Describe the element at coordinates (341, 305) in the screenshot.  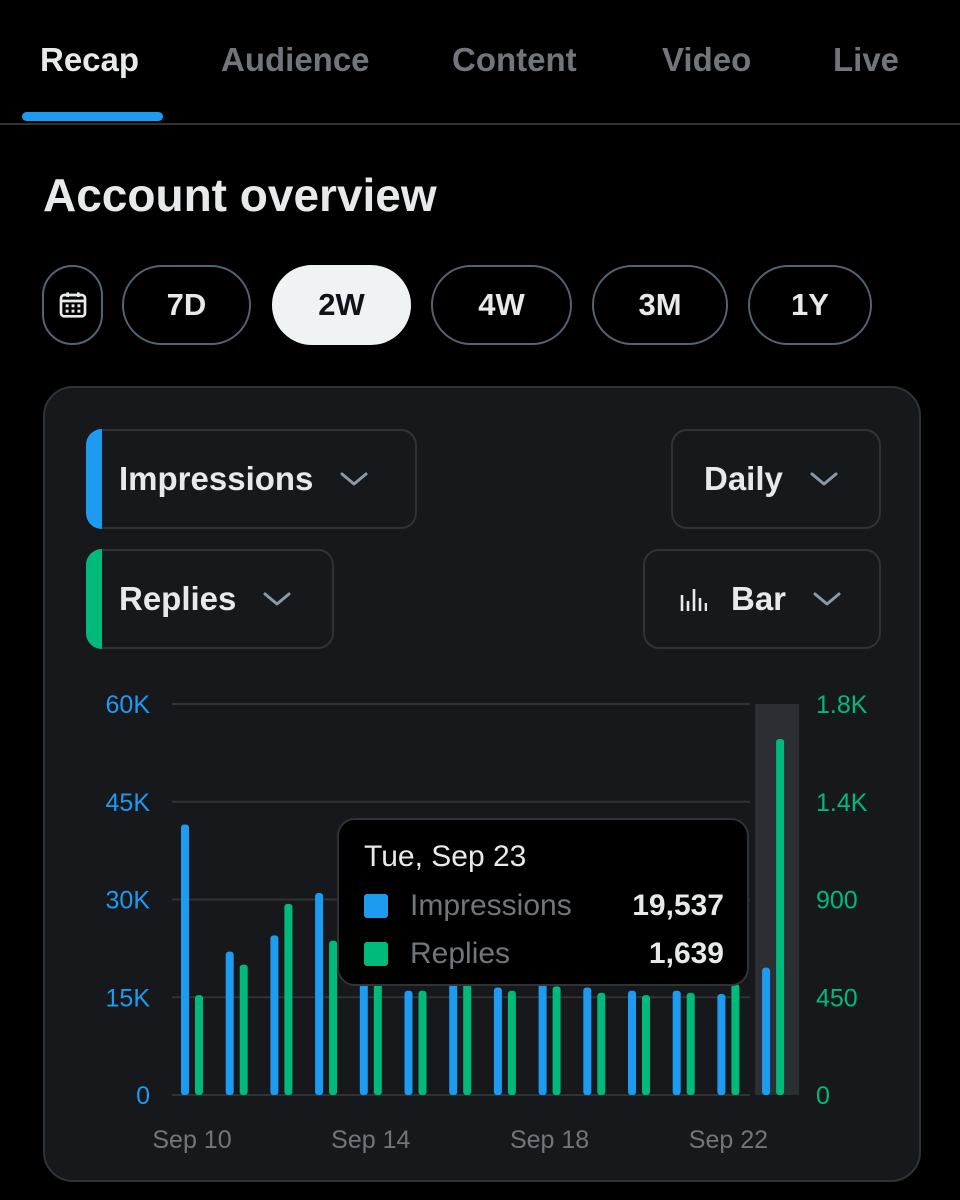
I see `range-2w-button: 2W` at that location.